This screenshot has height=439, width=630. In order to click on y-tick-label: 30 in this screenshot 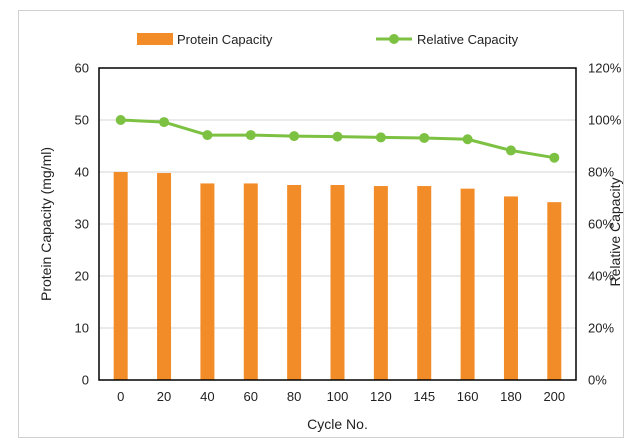, I will do `click(82, 224)`.